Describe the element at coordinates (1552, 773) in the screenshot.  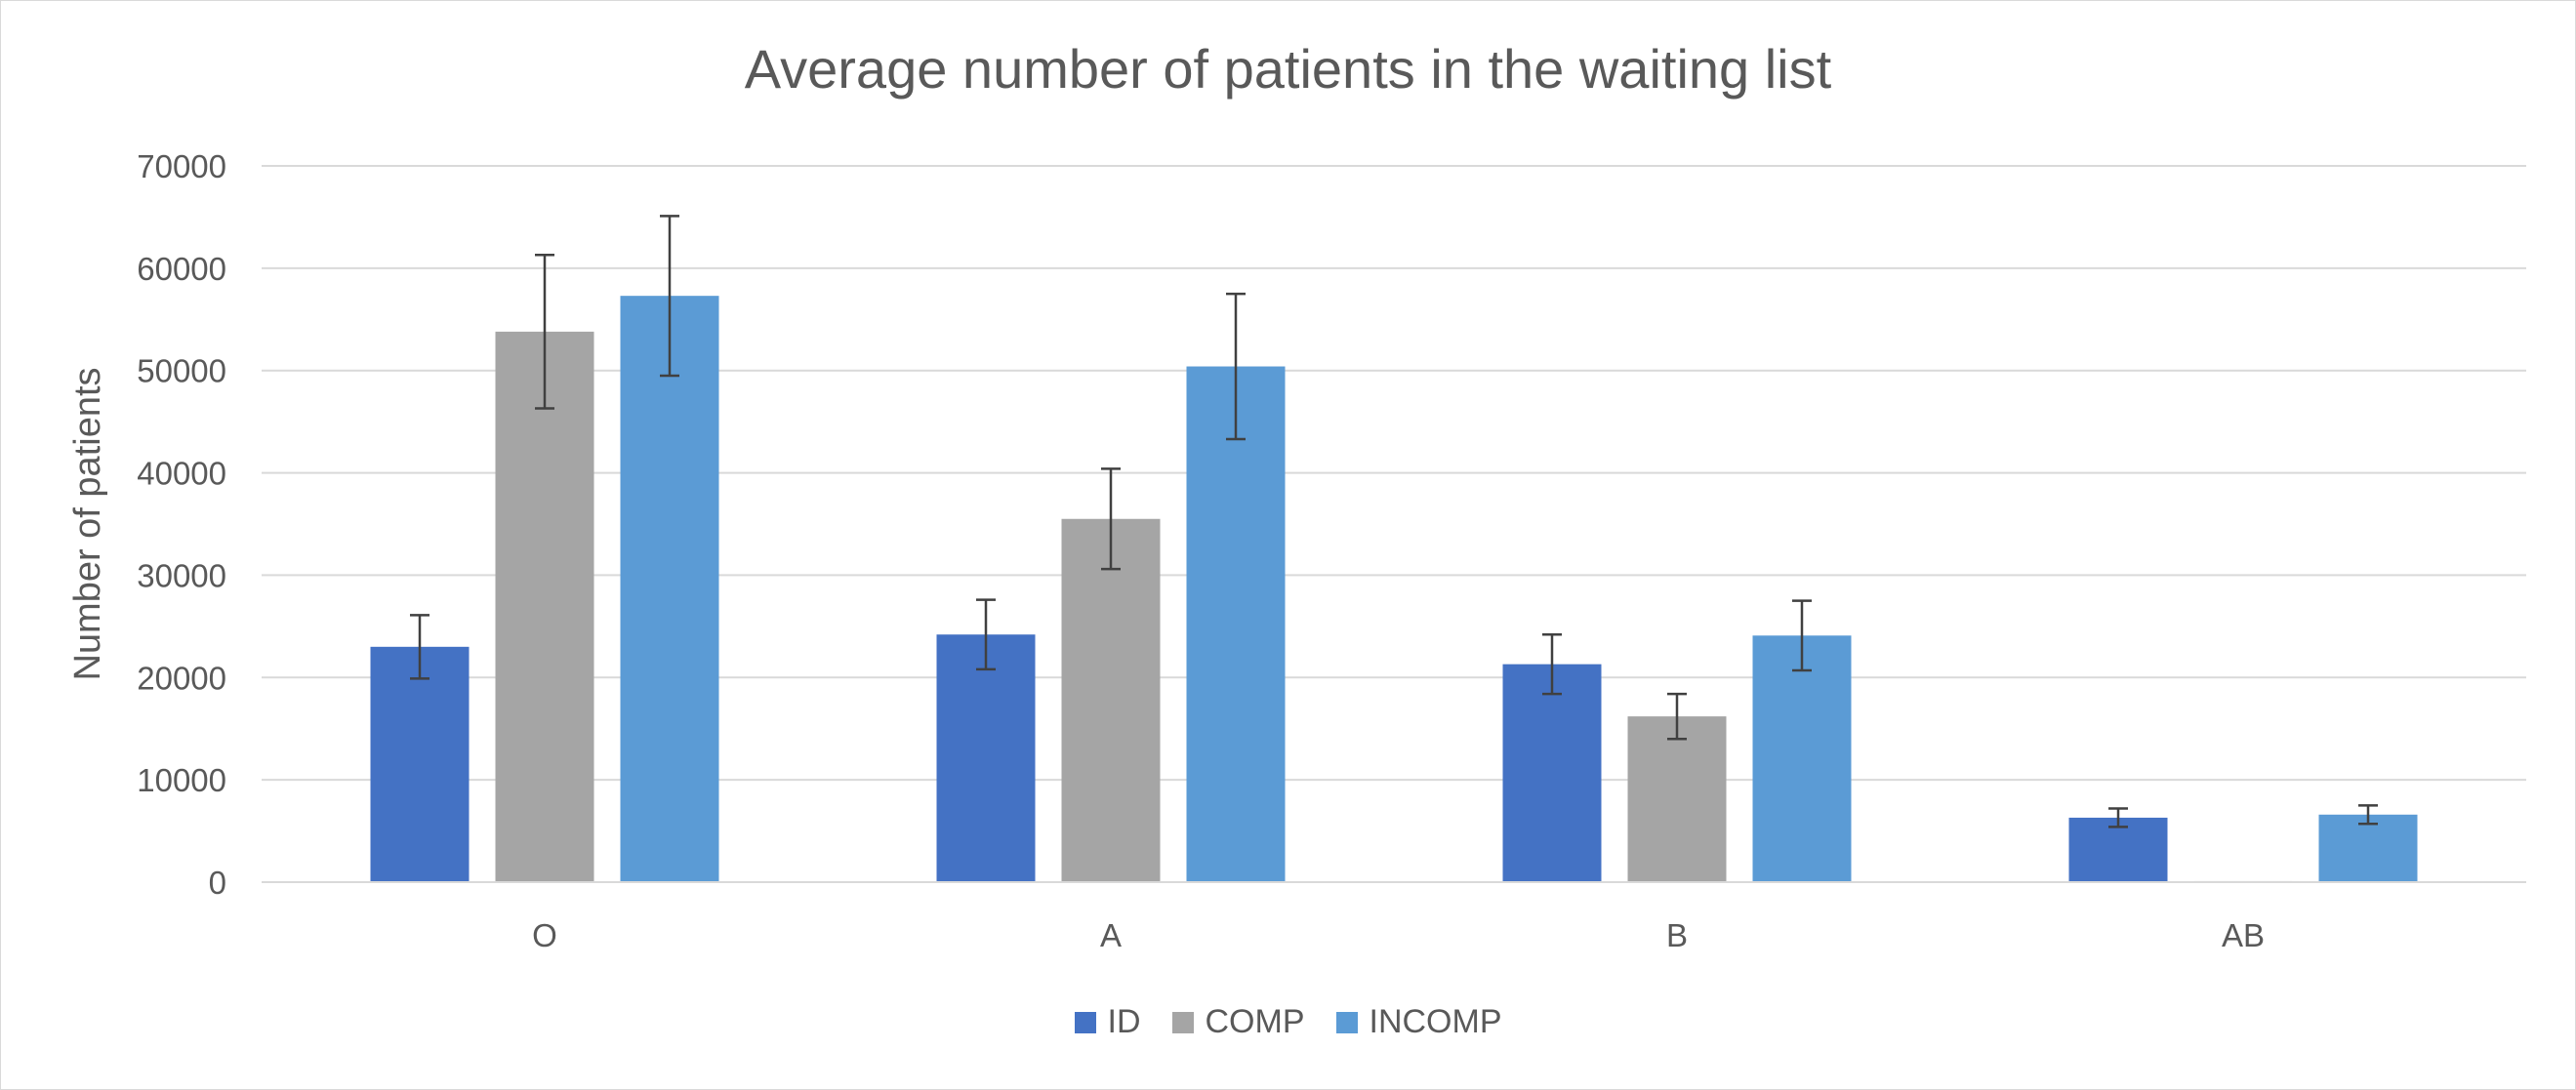
I see `bar-id-b` at that location.